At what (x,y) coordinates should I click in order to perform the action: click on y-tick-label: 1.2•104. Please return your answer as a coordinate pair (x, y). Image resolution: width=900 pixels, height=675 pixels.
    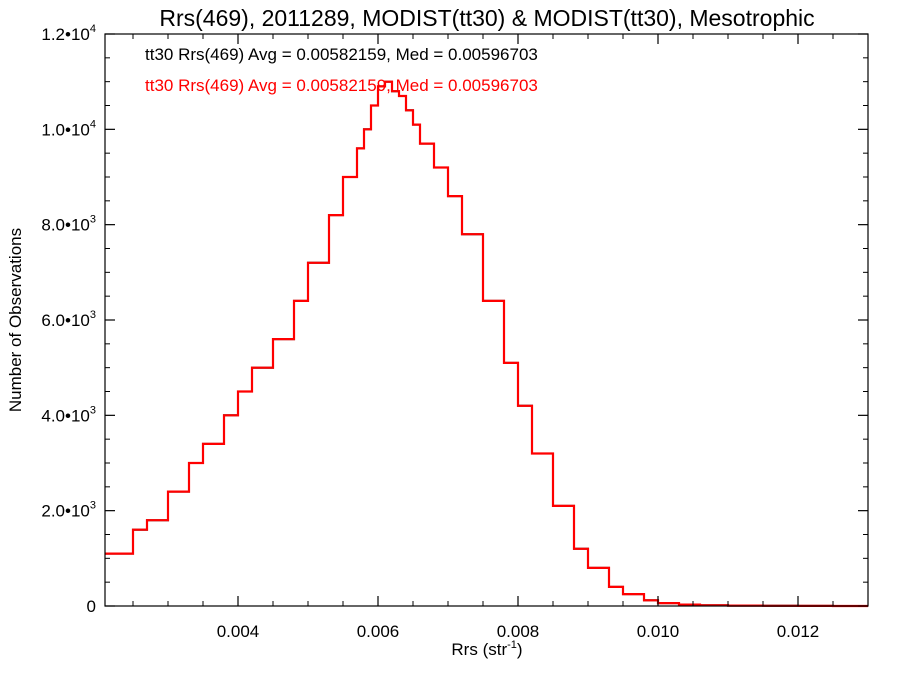
    Looking at the image, I should click on (68, 33).